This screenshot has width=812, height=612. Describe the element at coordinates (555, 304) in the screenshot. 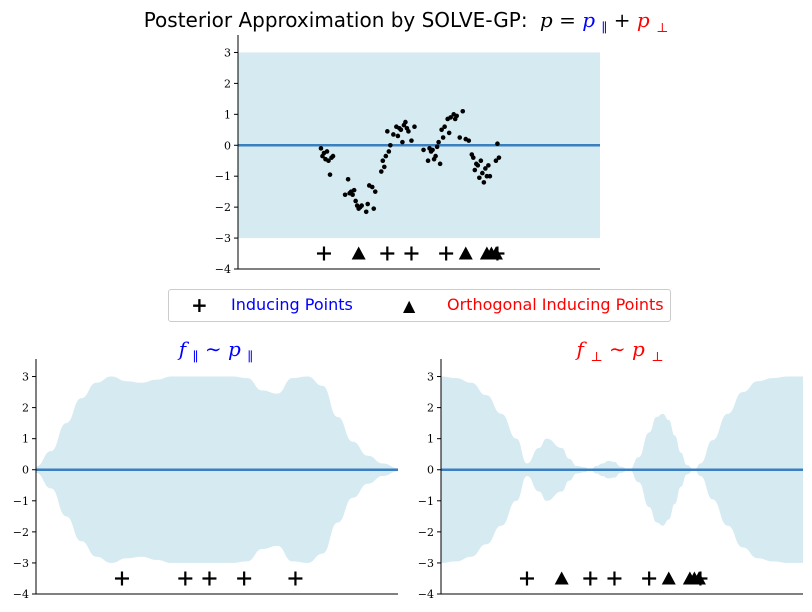

I see `legend-orthogonal-label: Orthogonal Inducing Points` at that location.